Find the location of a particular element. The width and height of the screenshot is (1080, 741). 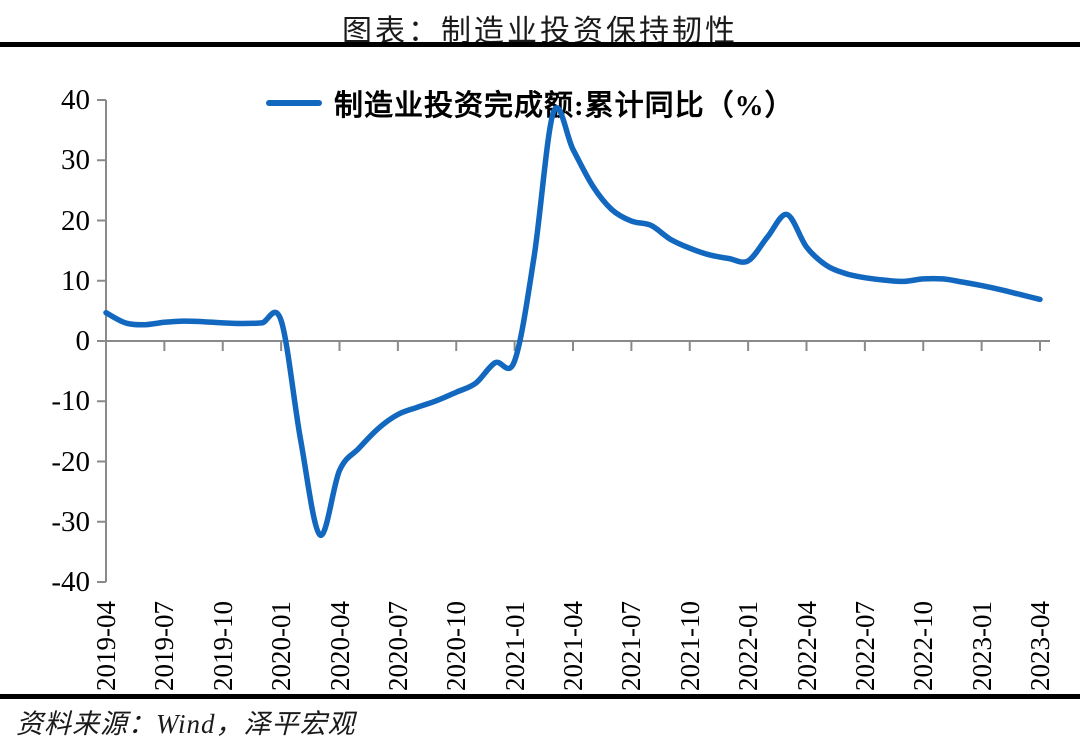

x-axis-label: 2023-01 is located at coordinates (981, 646).